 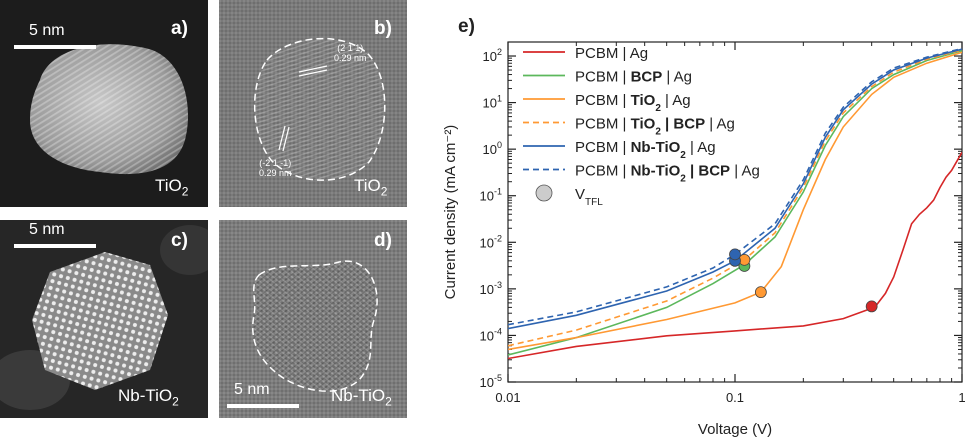 I want to click on lattice-annotation-2: (-2 1 -1) 0.29 nm, so click(x=275, y=168).